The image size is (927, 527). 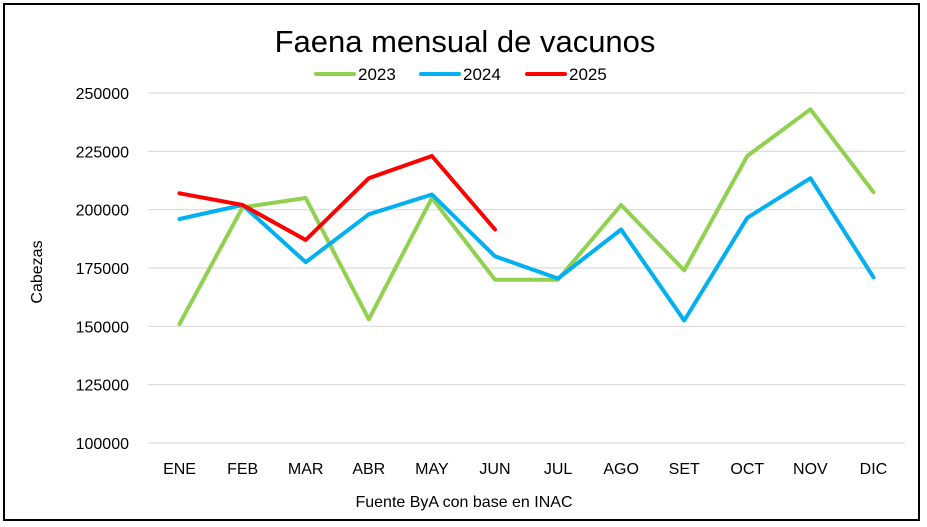 What do you see at coordinates (306, 469) in the screenshot?
I see `x-tick-label: MAR` at bounding box center [306, 469].